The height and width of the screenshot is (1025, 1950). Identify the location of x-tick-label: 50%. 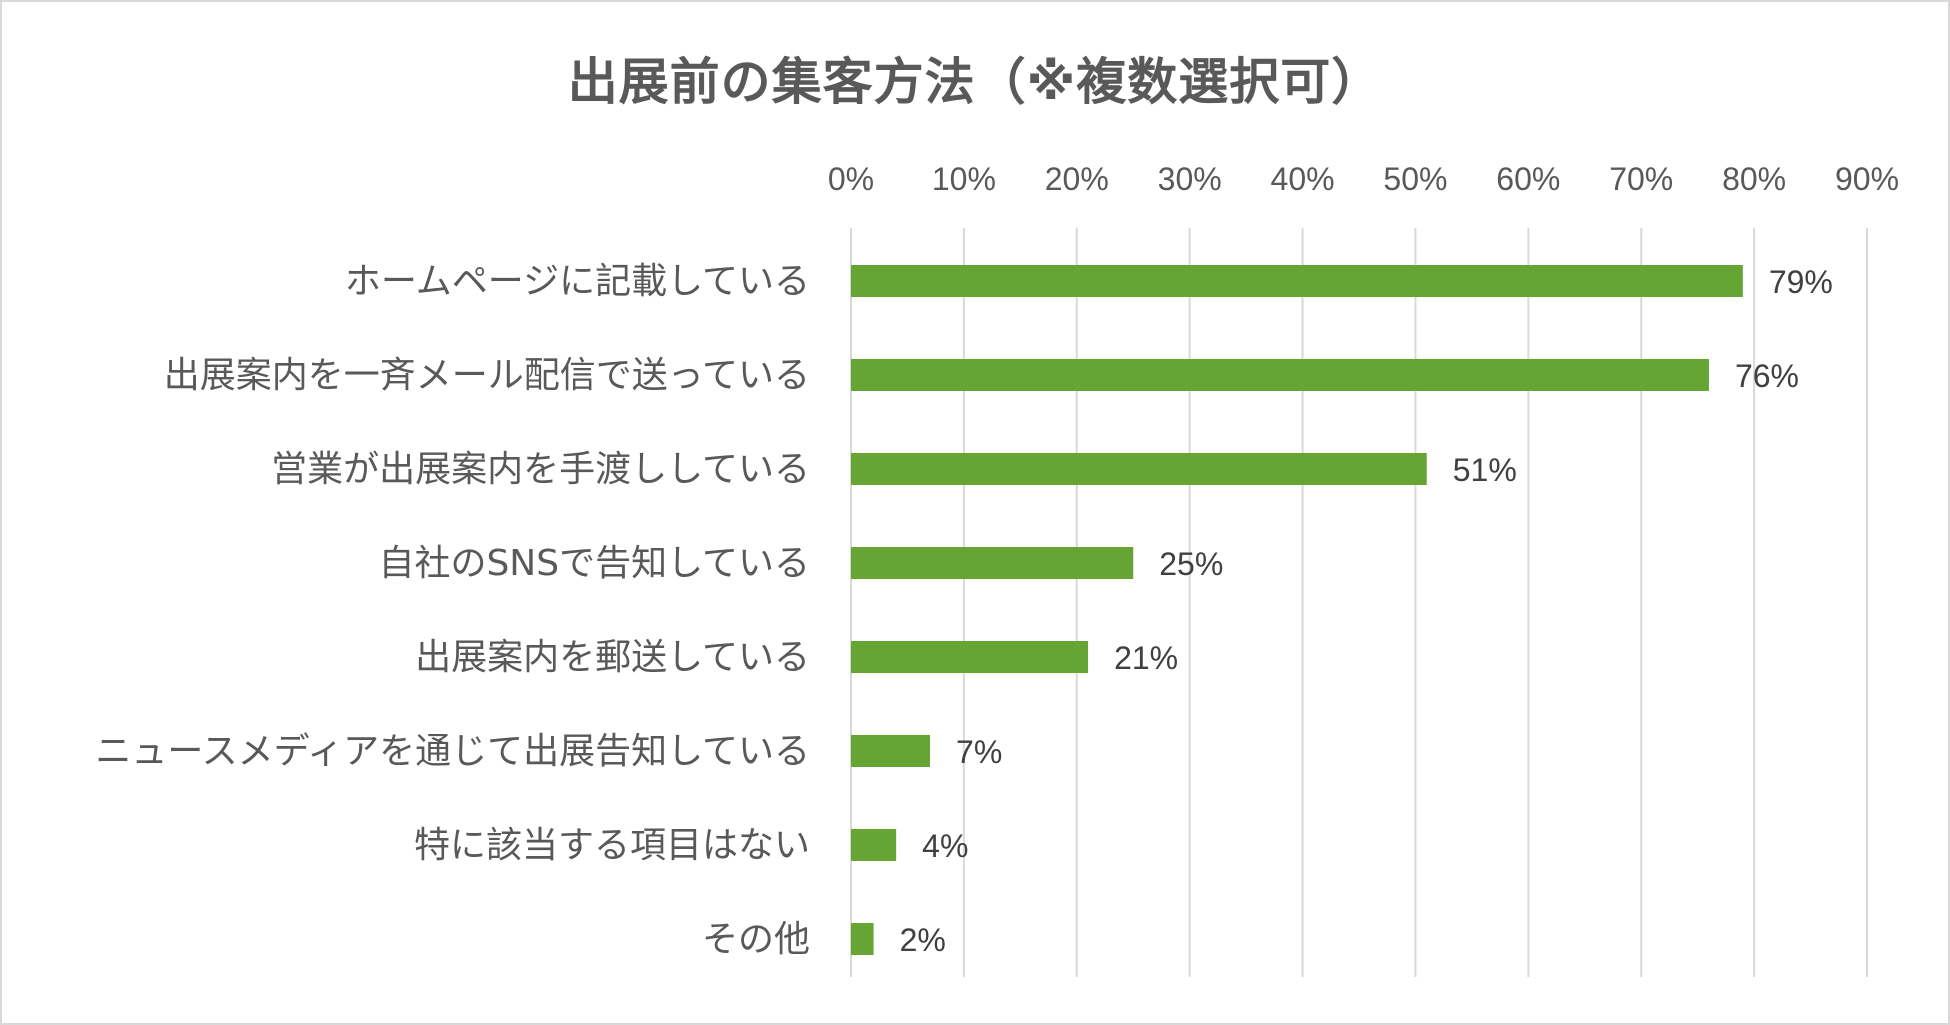
(1415, 179).